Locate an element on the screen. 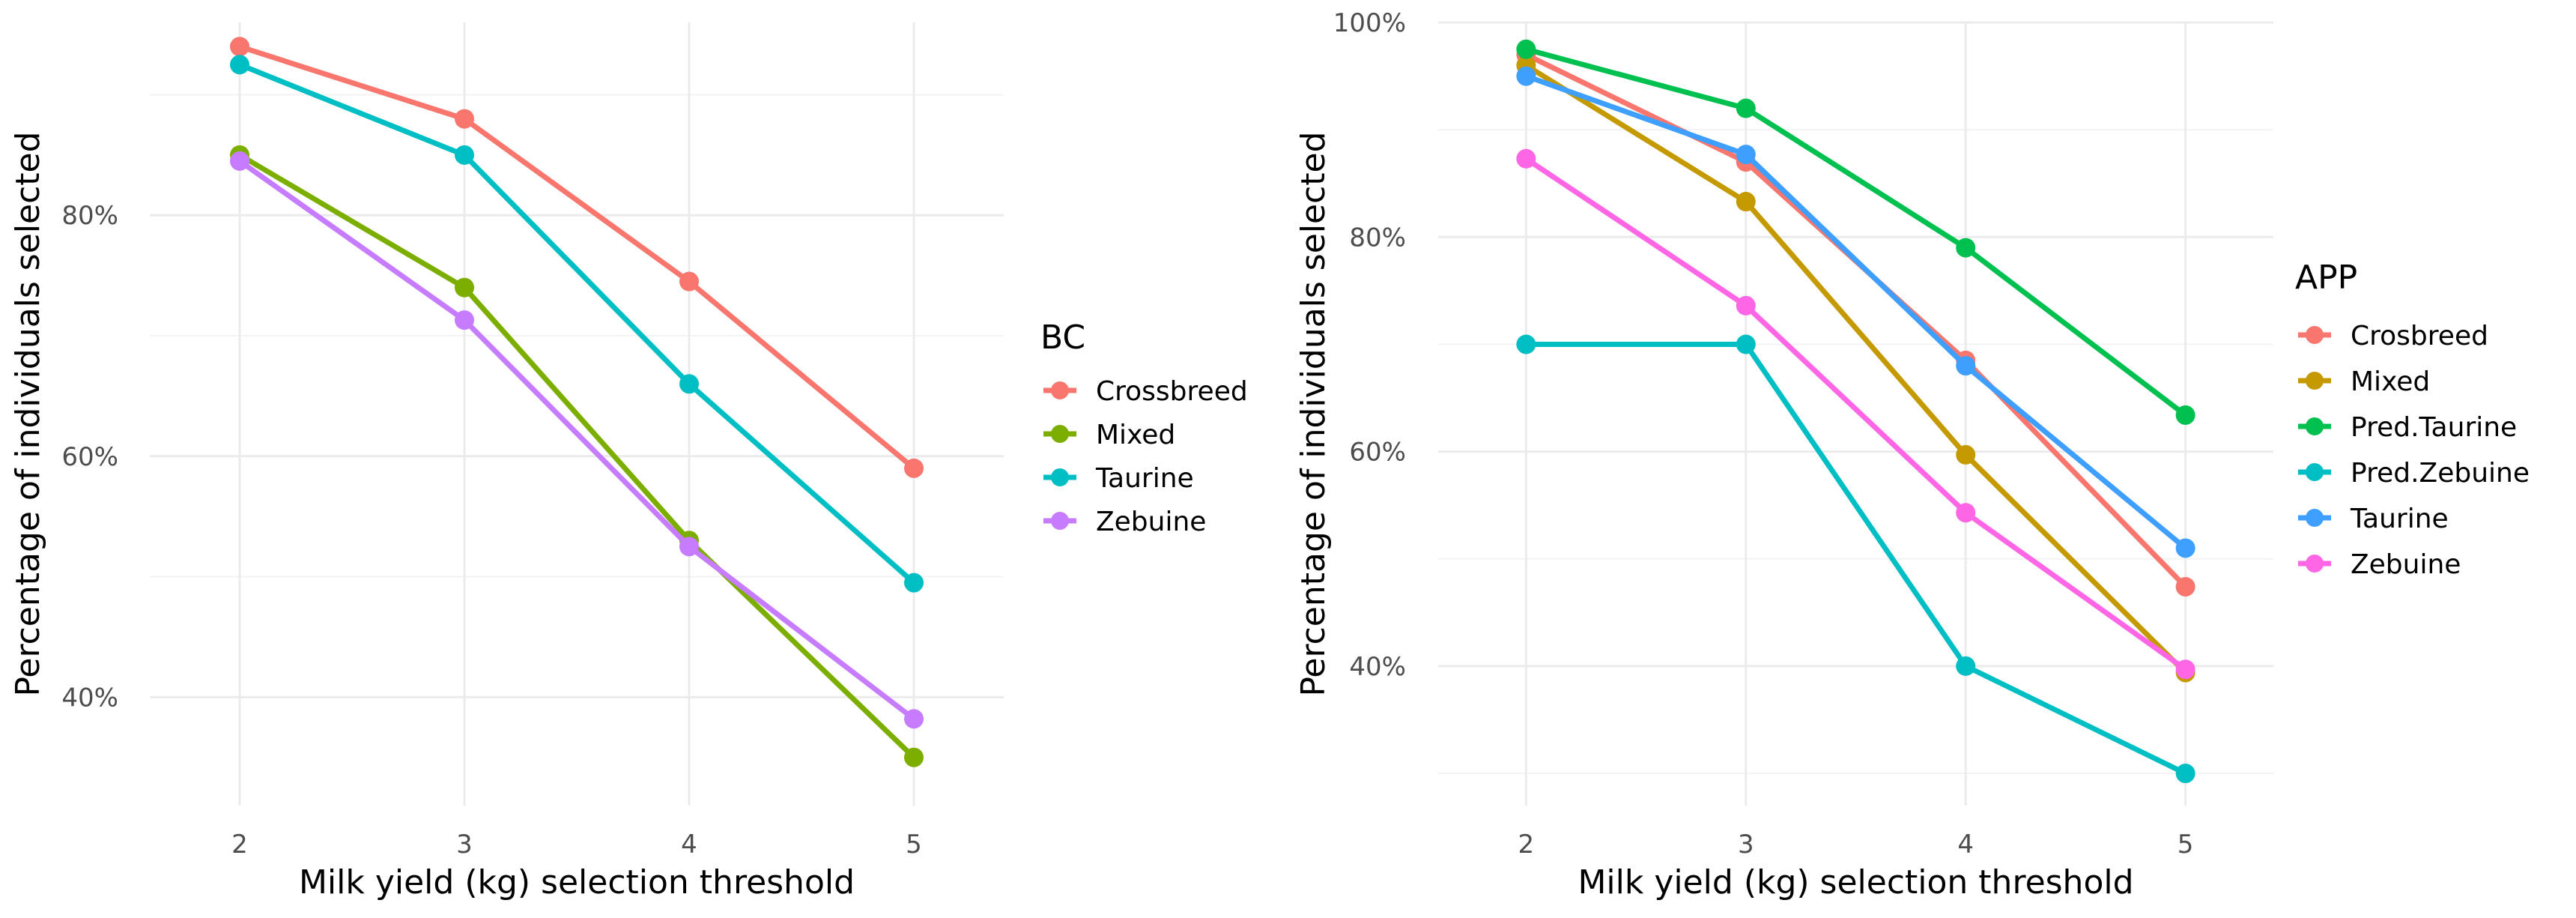 The image size is (2576, 918). legend-key-point-crossbreed is located at coordinates (1060, 390).